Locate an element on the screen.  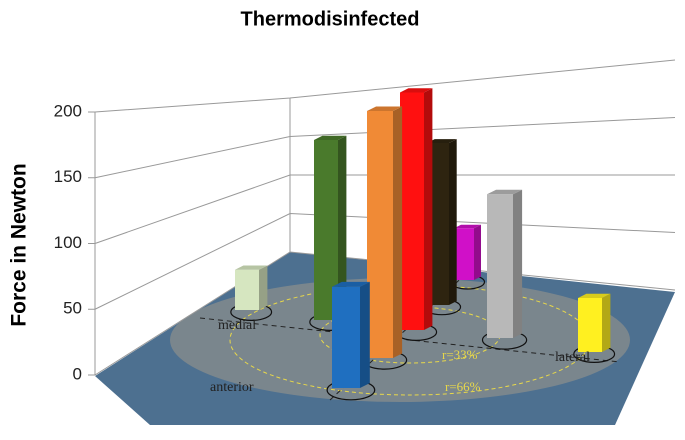
floor-label: lateral is located at coordinates (572, 357).